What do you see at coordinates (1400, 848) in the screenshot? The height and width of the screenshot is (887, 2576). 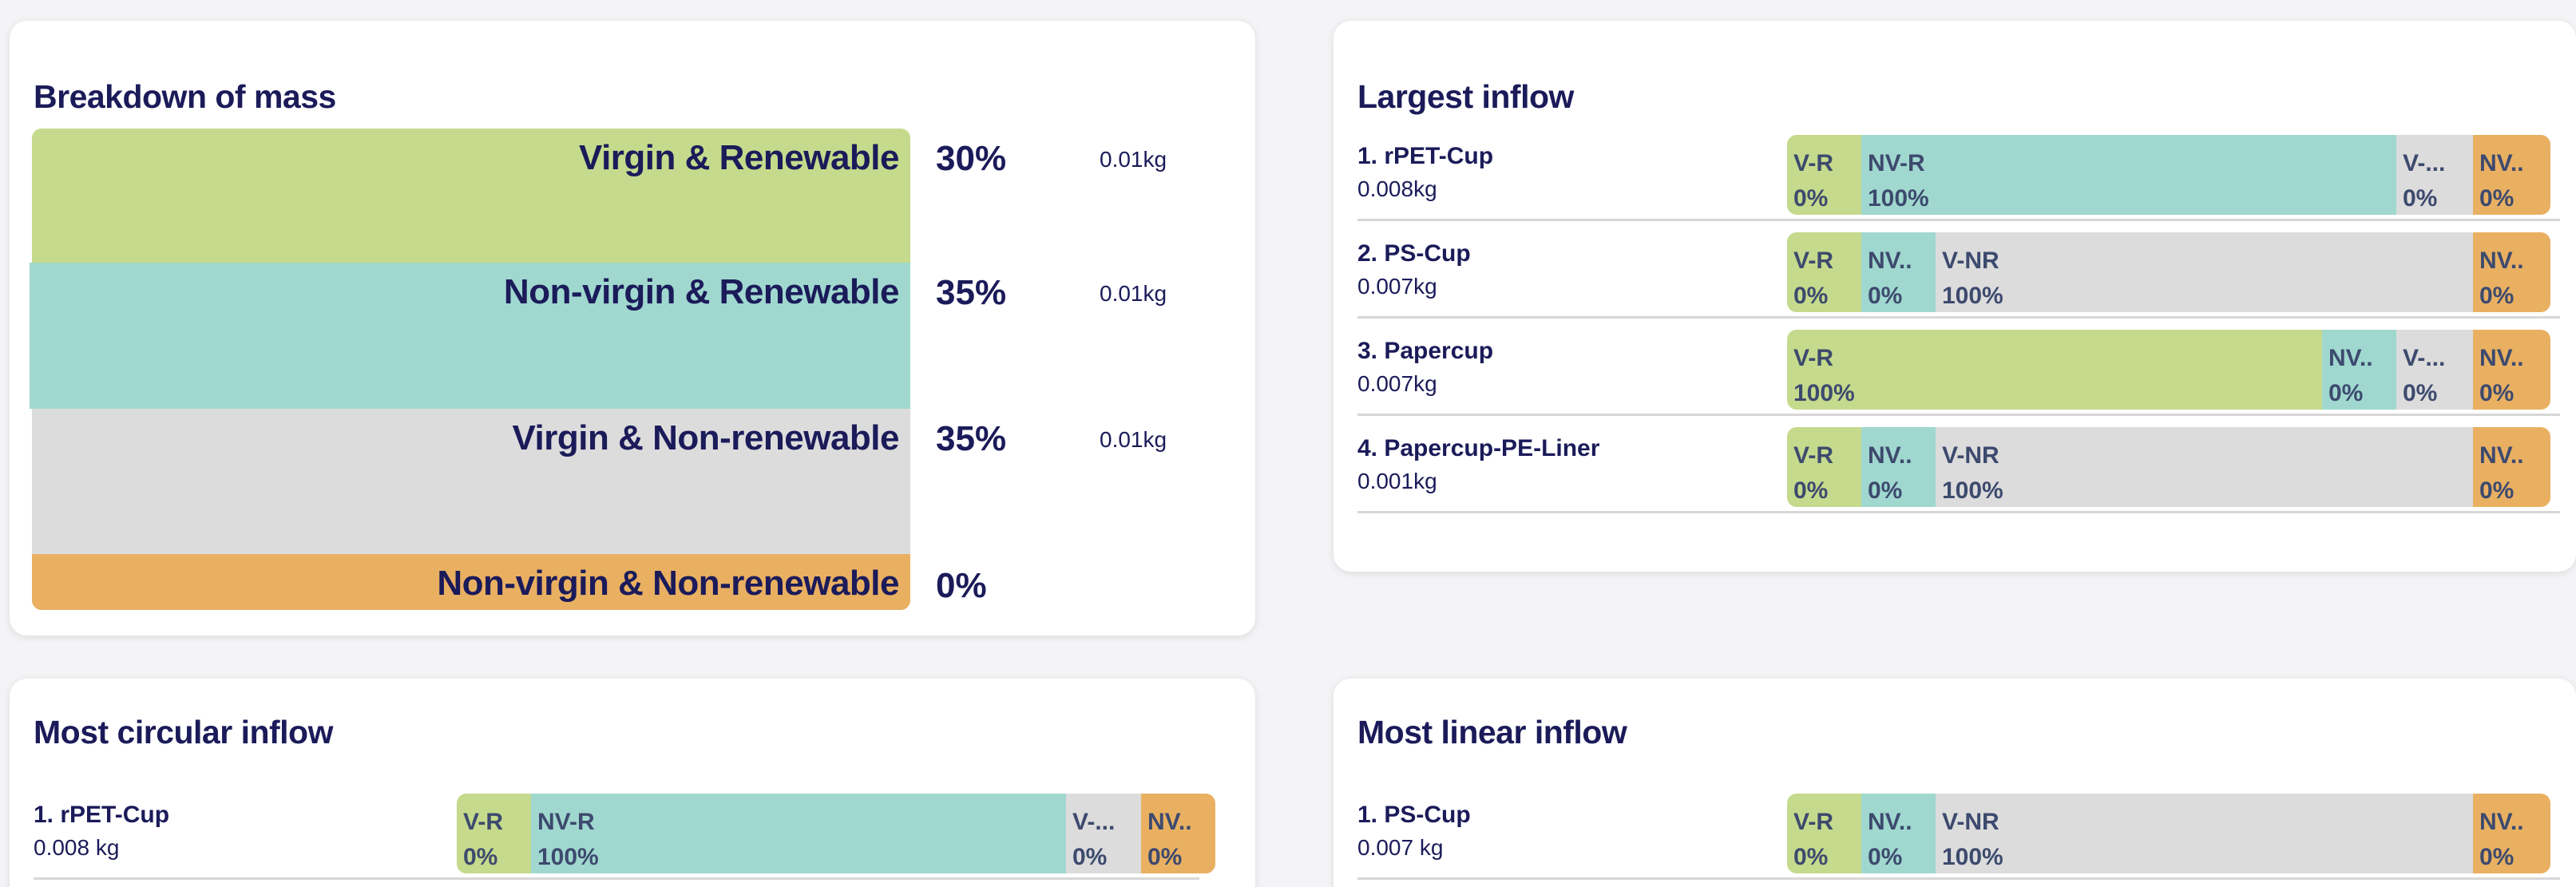 I see `inflow-mass: 0.007 kg` at bounding box center [1400, 848].